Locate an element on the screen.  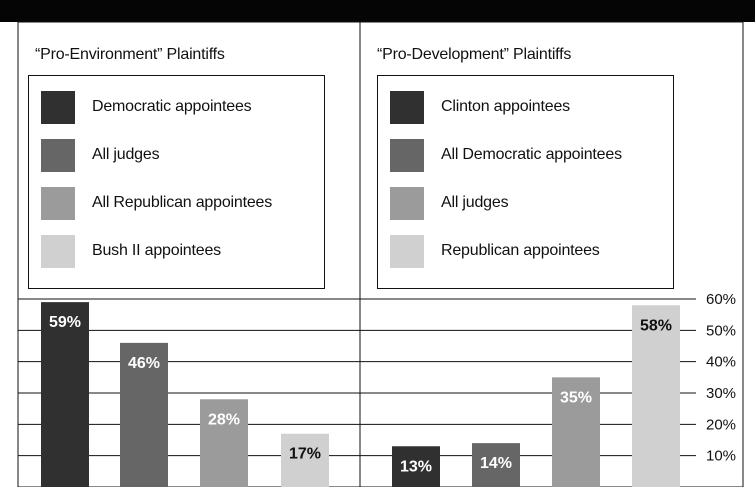
y-tick-label: 20% is located at coordinates (721, 424).